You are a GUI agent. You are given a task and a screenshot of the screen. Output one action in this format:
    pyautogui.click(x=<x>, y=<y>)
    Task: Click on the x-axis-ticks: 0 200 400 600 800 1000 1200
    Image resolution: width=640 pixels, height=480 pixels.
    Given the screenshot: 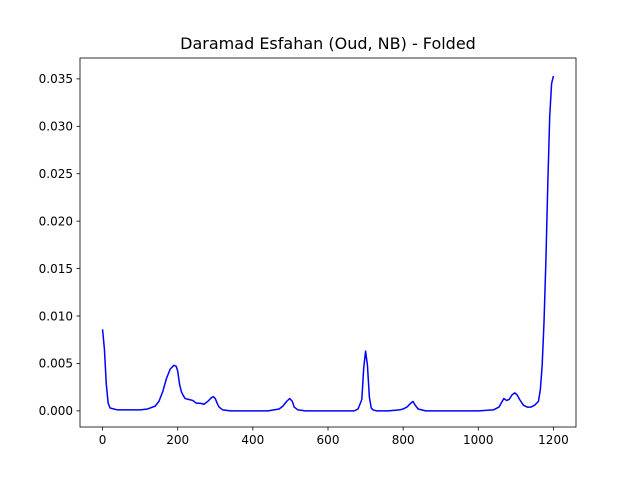 What is the action you would take?
    pyautogui.click(x=334, y=437)
    